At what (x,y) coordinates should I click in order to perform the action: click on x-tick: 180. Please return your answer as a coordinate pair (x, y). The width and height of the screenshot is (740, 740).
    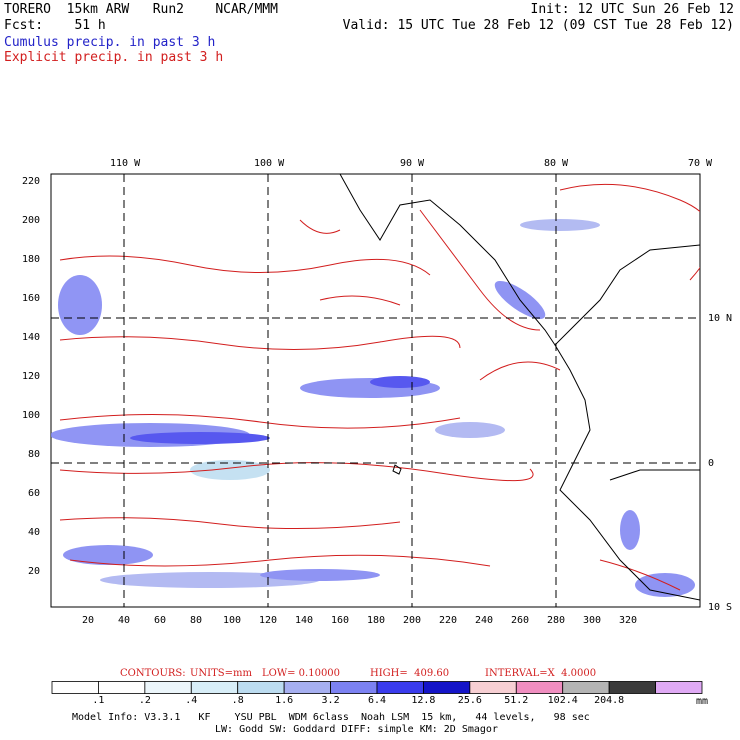
    Looking at the image, I should click on (376, 620).